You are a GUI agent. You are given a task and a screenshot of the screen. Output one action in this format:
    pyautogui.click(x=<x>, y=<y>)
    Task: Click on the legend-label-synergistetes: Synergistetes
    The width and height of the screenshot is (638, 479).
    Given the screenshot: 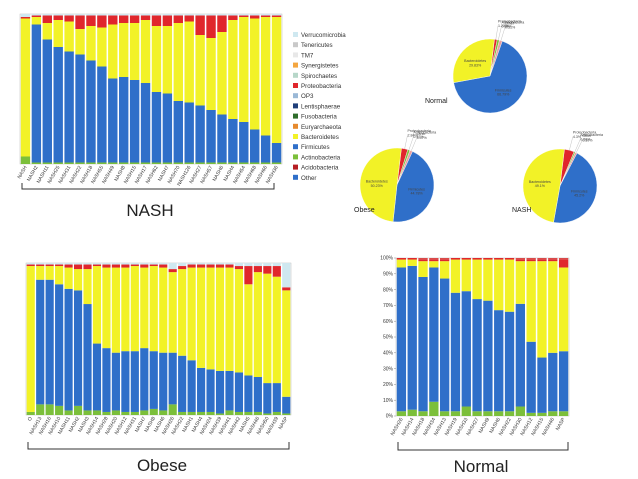 What is the action you would take?
    pyautogui.click(x=320, y=66)
    